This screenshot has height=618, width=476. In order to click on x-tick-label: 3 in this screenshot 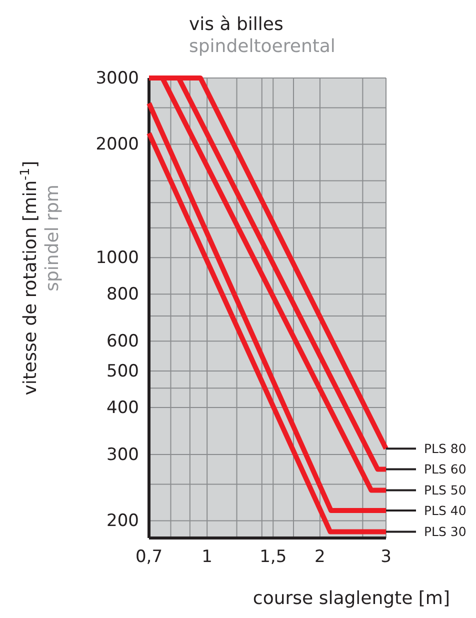, I will do `click(386, 557)`.